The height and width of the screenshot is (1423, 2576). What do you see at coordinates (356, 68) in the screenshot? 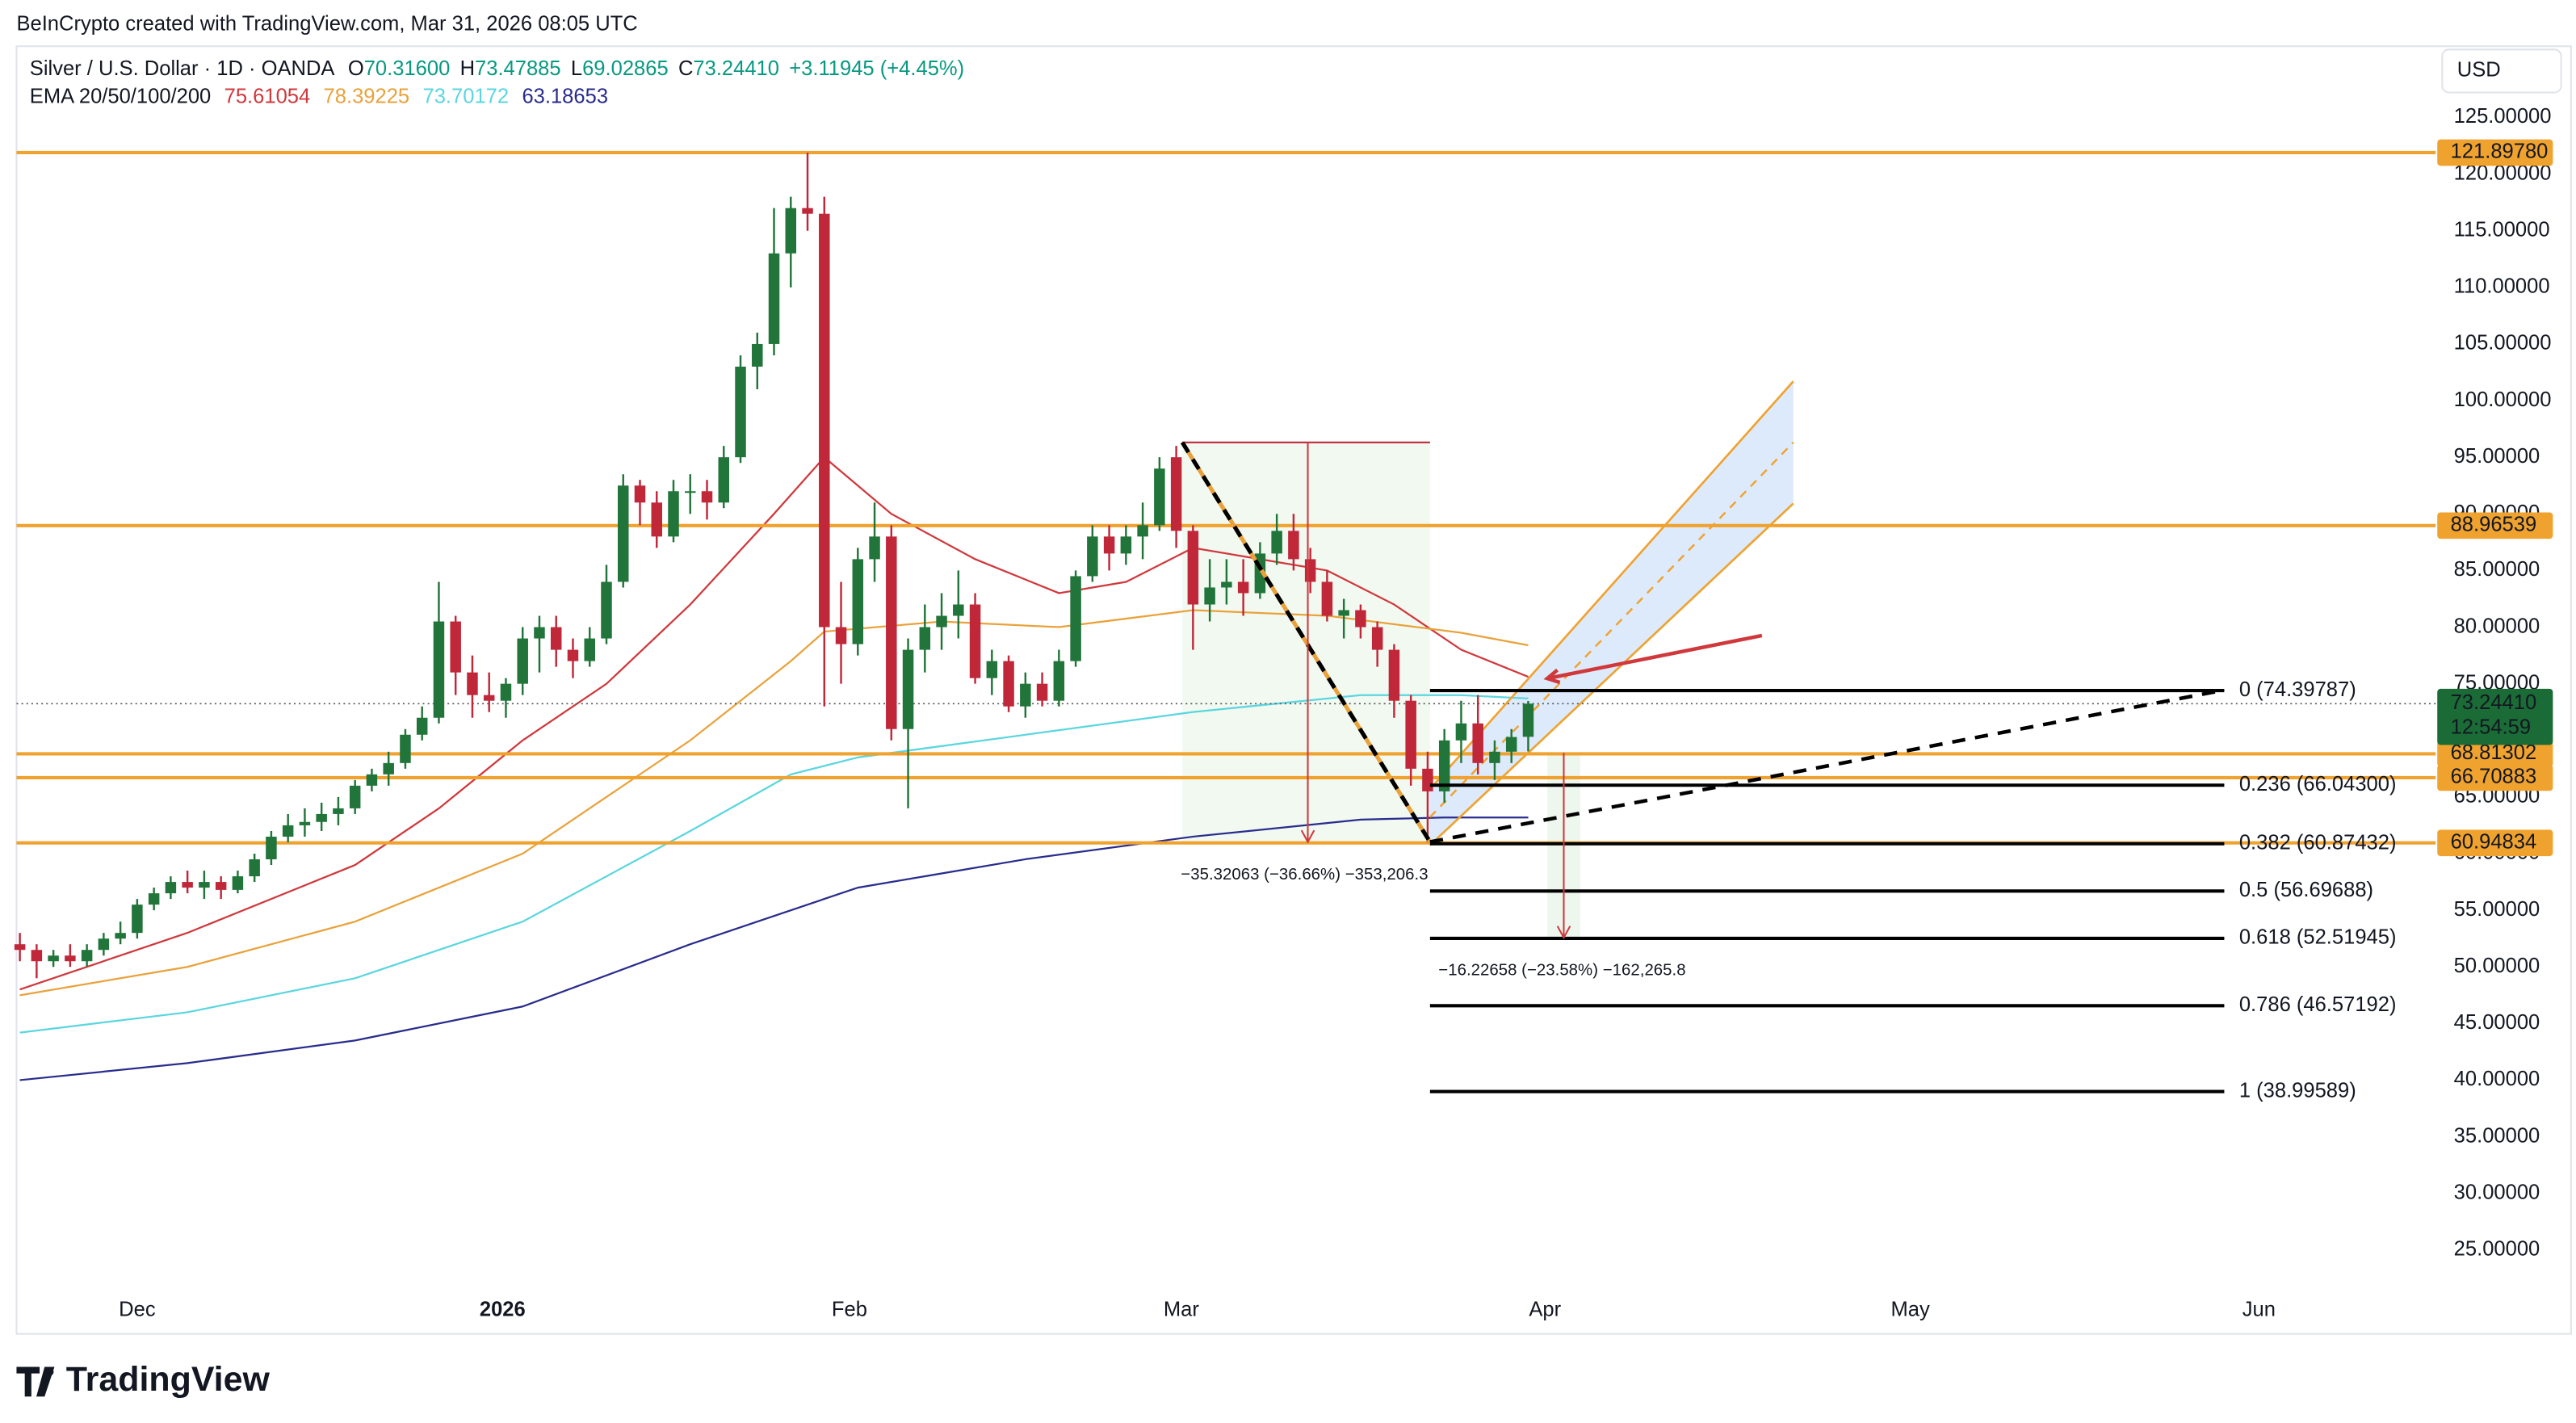
I see `ohlc-key: O` at bounding box center [356, 68].